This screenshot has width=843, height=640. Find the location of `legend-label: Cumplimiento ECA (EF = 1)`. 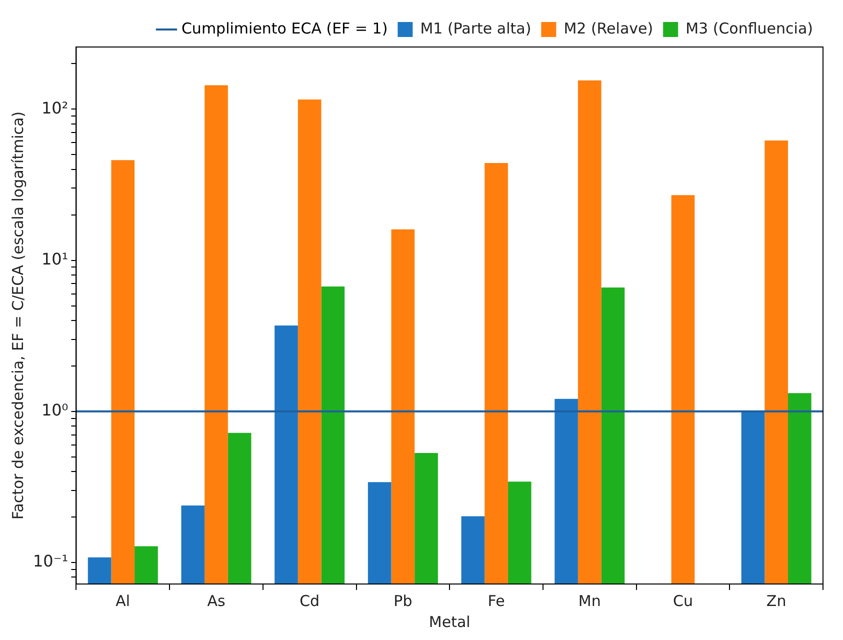

legend-label: Cumplimiento ECA (EF = 1) is located at coordinates (284, 28).